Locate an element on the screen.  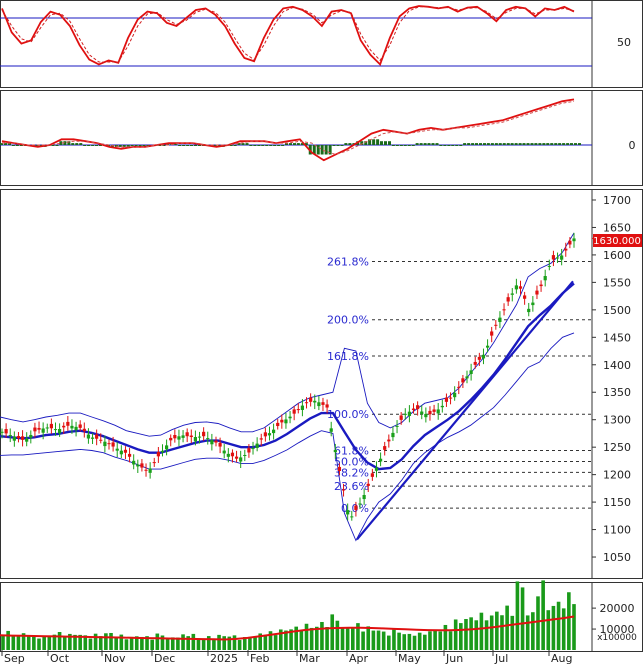
macd-line-signal is located at coordinates (288, 128).